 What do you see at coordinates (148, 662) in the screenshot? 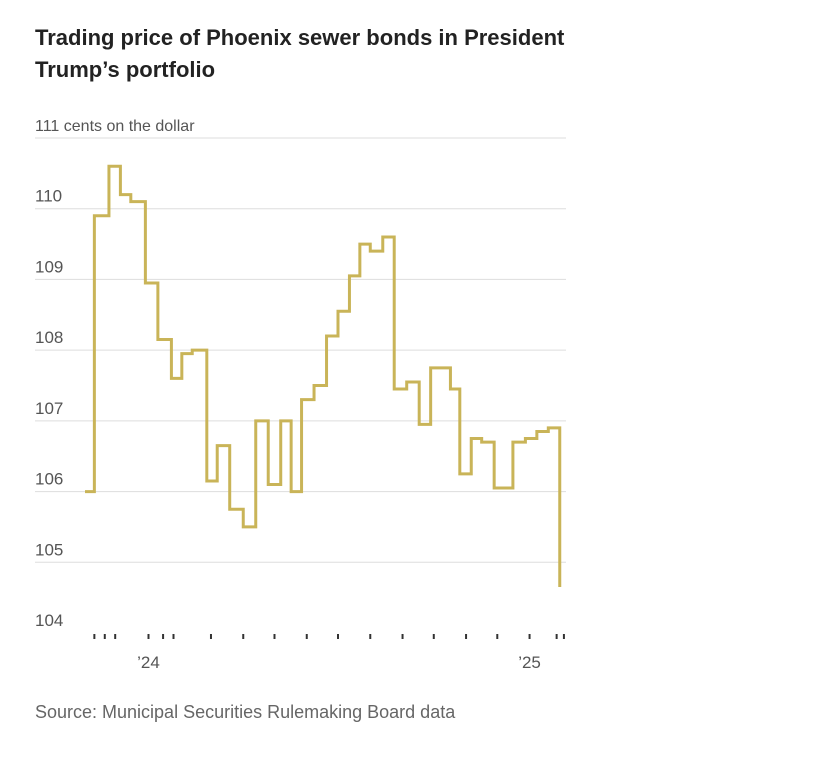
I see `x-tick-label: ’24` at bounding box center [148, 662].